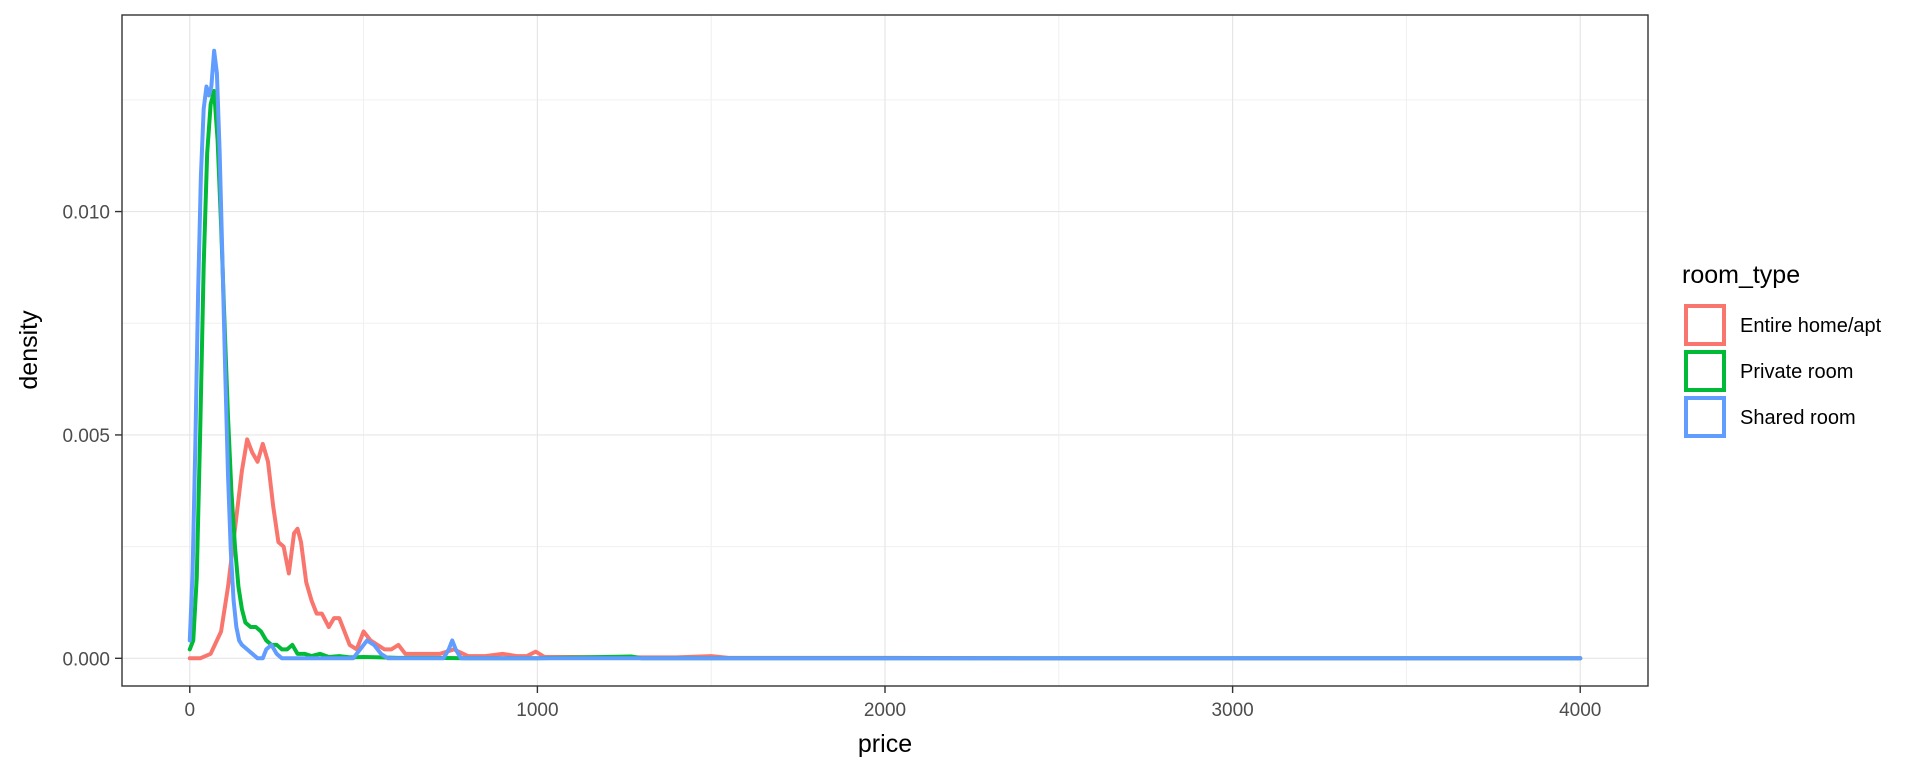  Describe the element at coordinates (86, 213) in the screenshot. I see `y-tick-label: 0.010` at that location.